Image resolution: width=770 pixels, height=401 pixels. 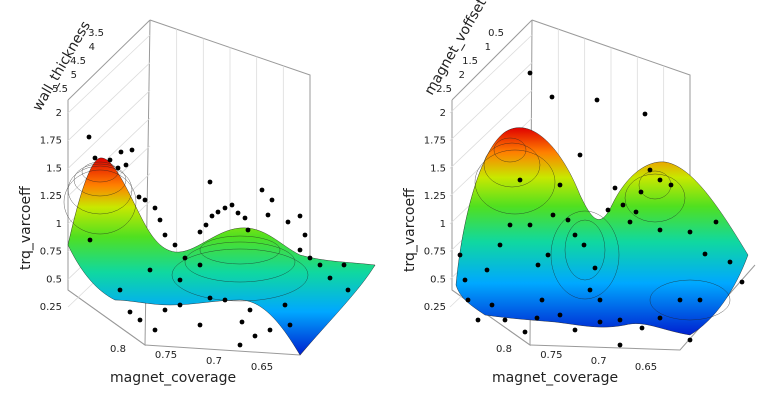 I want to click on top-left-edge, so click(x=492, y=60).